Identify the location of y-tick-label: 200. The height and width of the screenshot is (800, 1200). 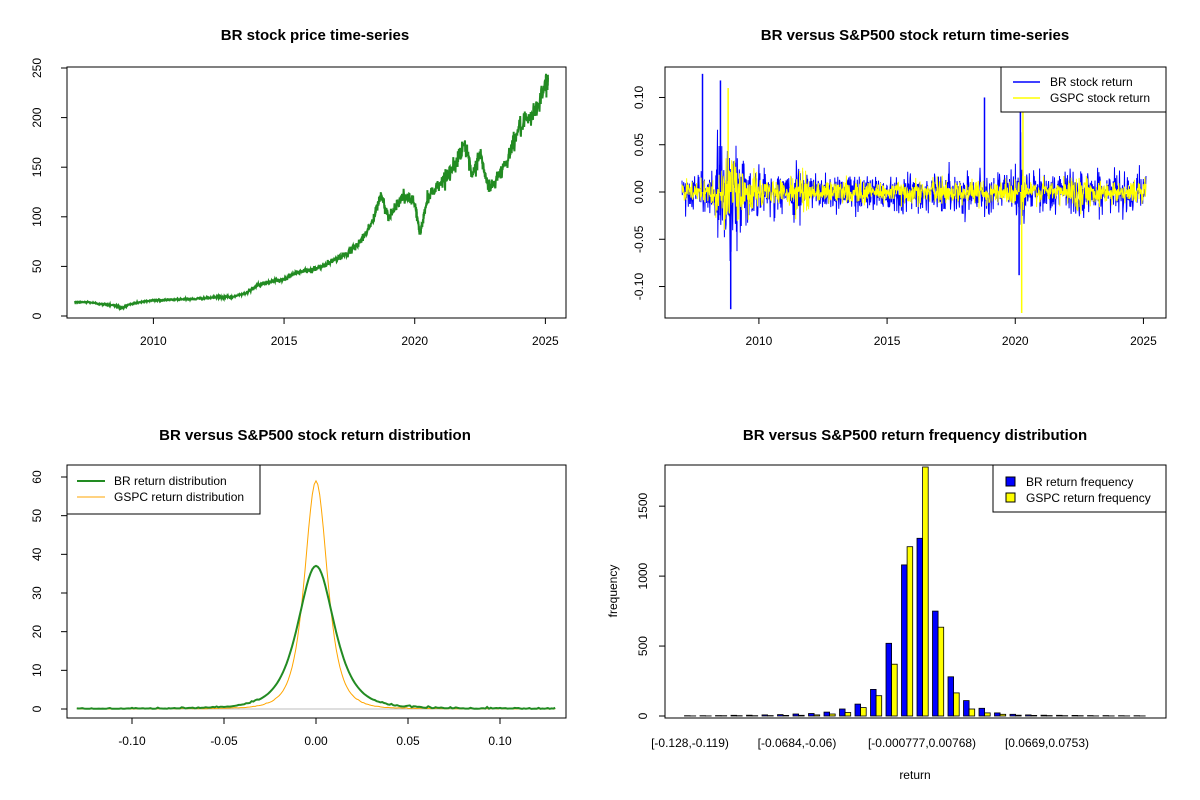
(37, 117).